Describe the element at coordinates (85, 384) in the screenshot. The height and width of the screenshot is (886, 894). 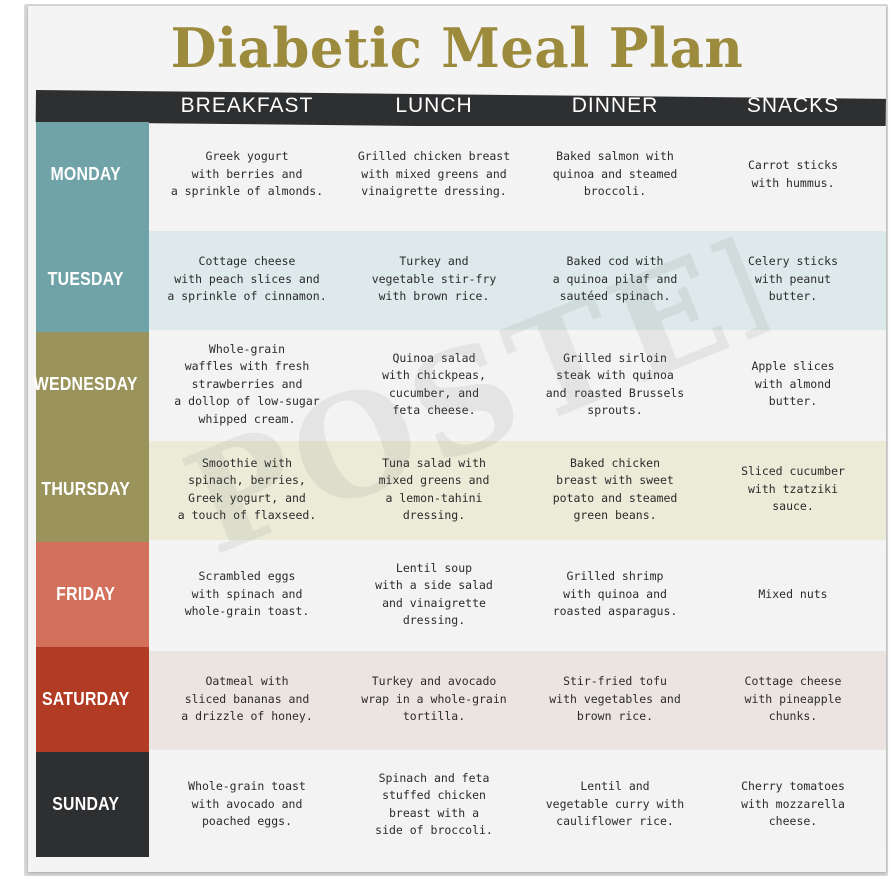
I see `day-label-wednesday: WEDNESDAY` at that location.